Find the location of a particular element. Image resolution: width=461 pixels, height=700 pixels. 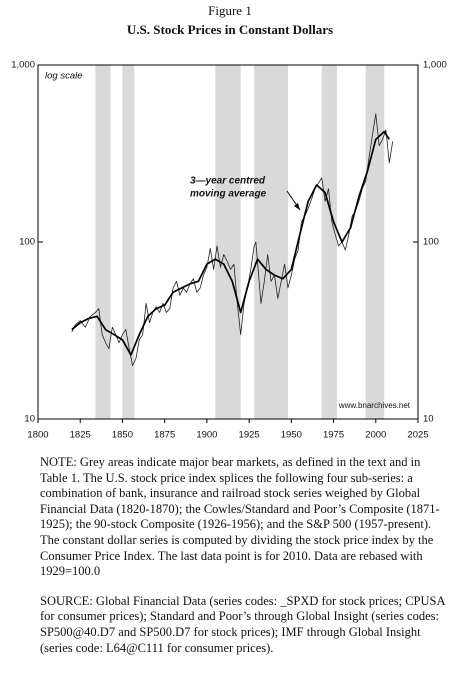

x-tick-label: 1800 is located at coordinates (37, 435).